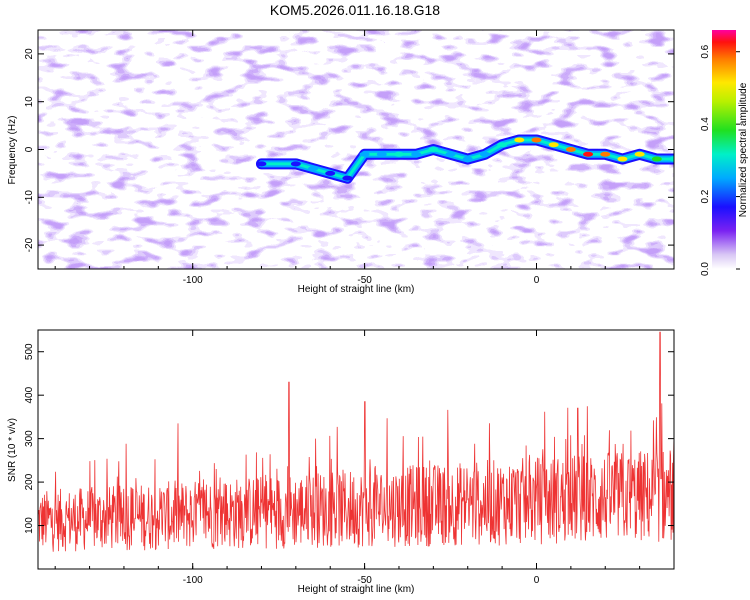  What do you see at coordinates (29, 102) in the screenshot?
I see `spectrogram-y-tick-label: 10` at bounding box center [29, 102].